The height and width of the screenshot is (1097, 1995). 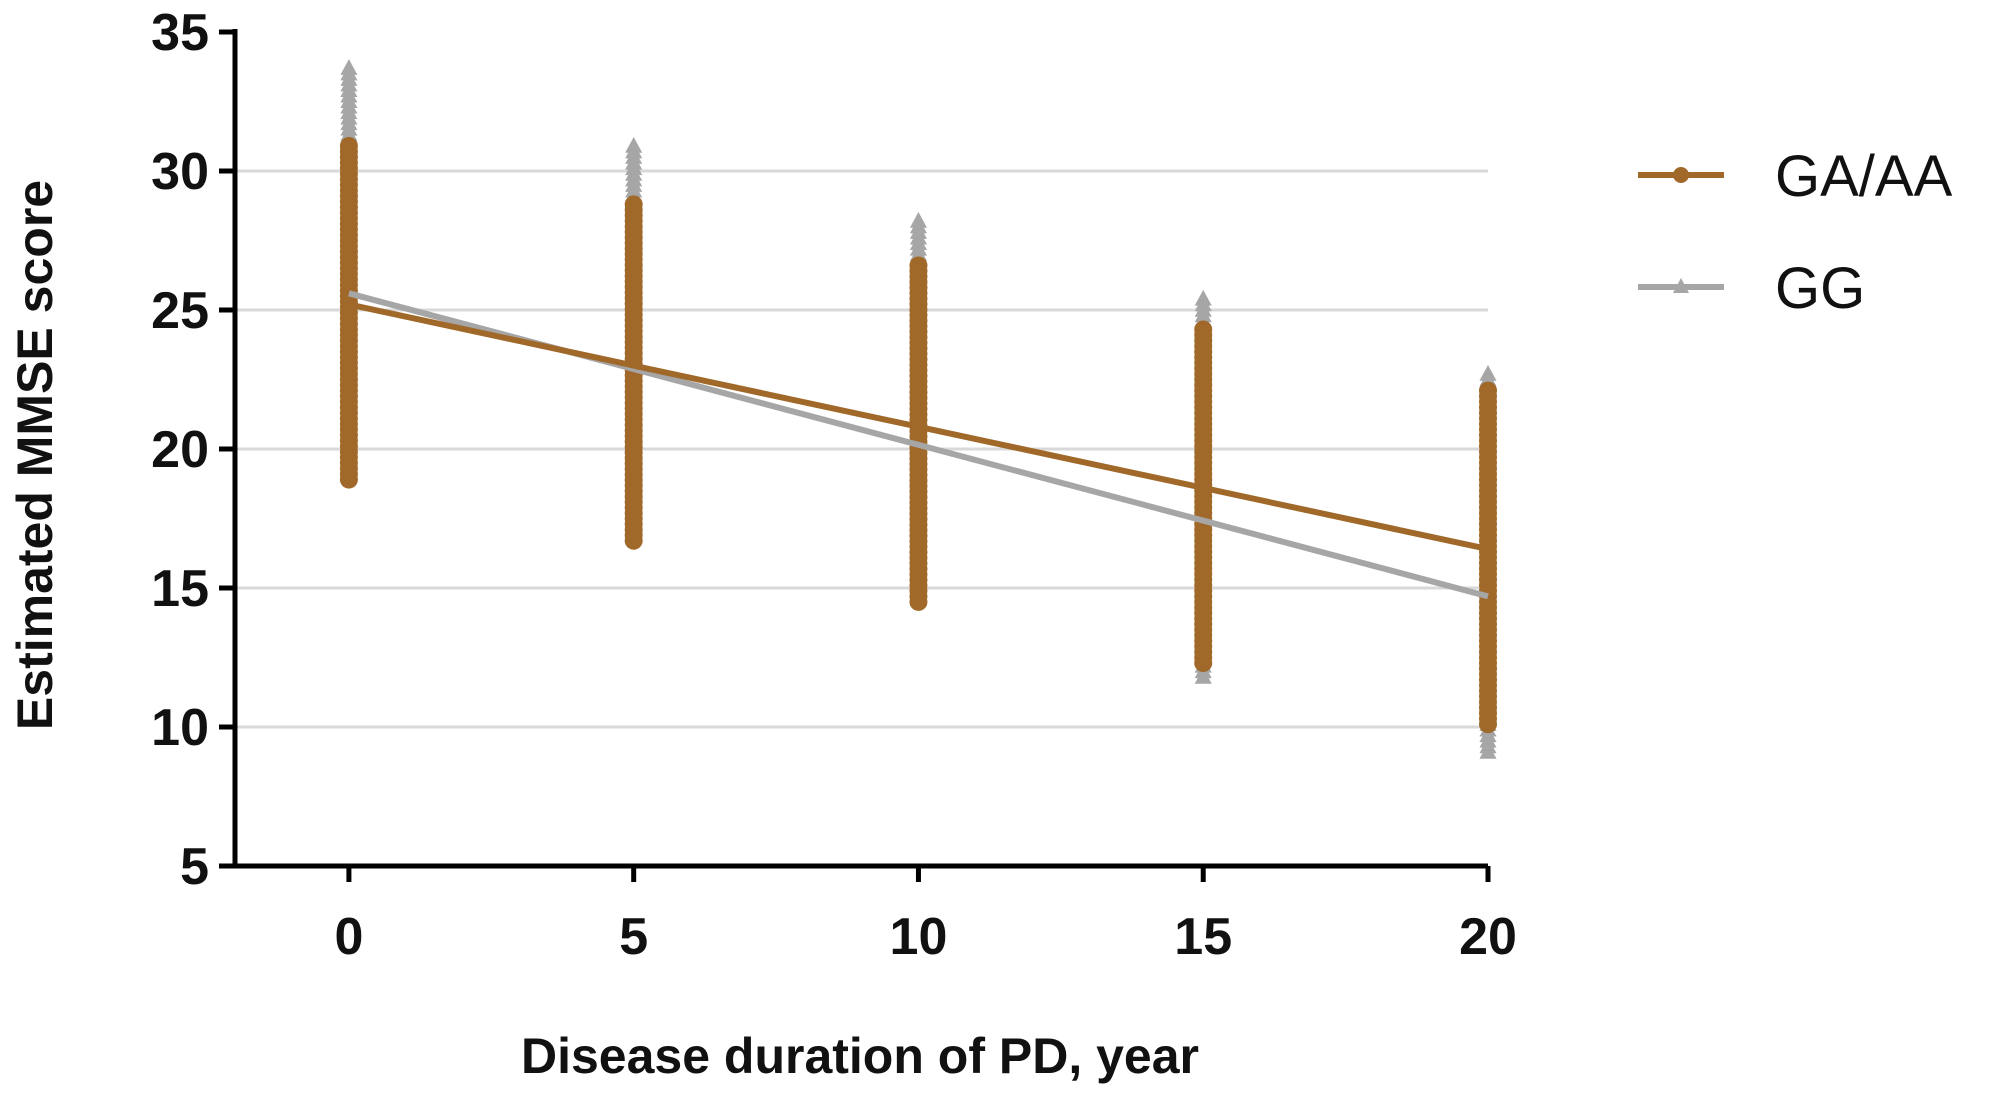 I want to click on point-ga-aa-x10, so click(x=918, y=265).